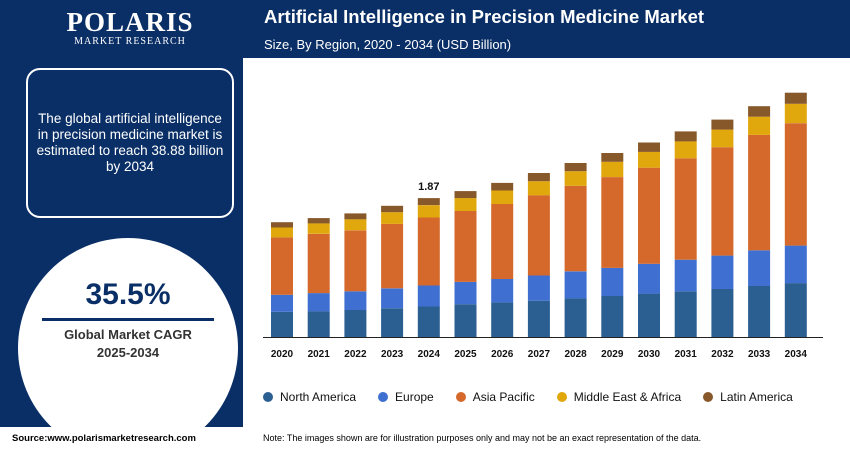 This screenshot has width=850, height=450. What do you see at coordinates (282, 324) in the screenshot?
I see `bar-north-america-2020` at bounding box center [282, 324].